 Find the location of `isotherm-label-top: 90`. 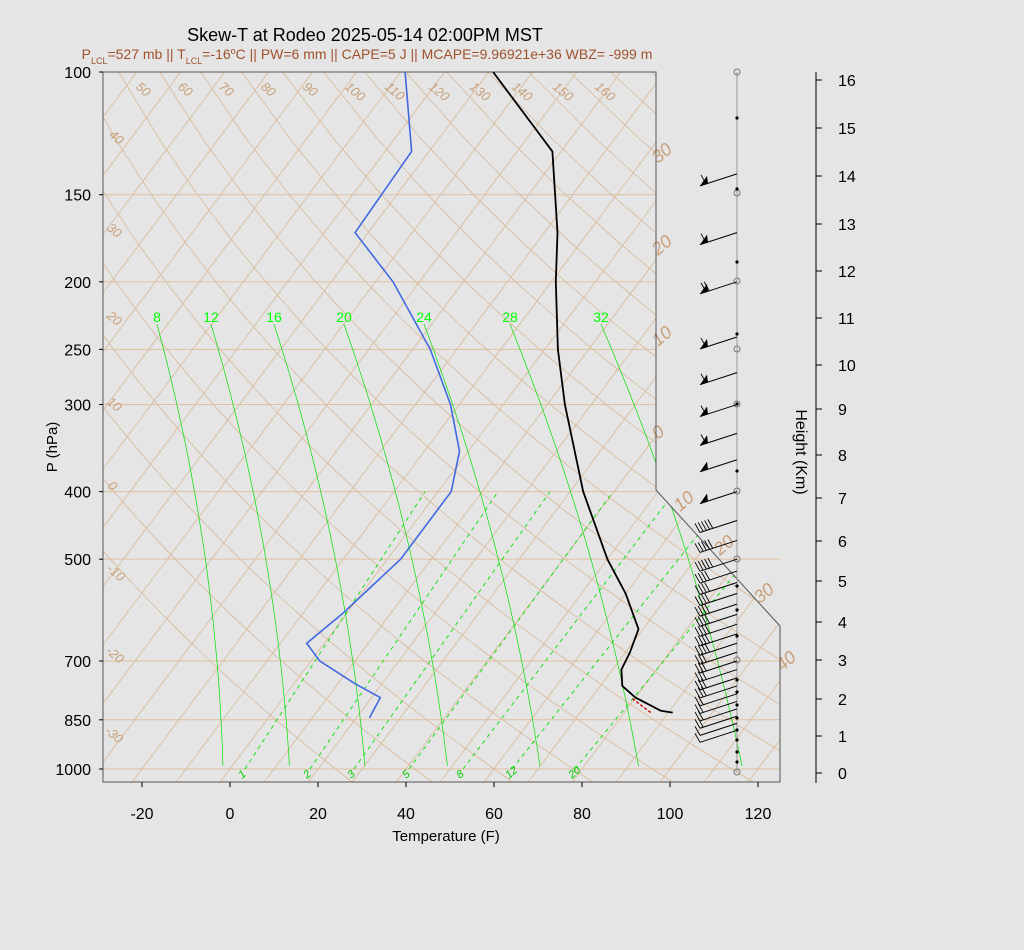

isotherm-label-top: 90 is located at coordinates (310, 89).